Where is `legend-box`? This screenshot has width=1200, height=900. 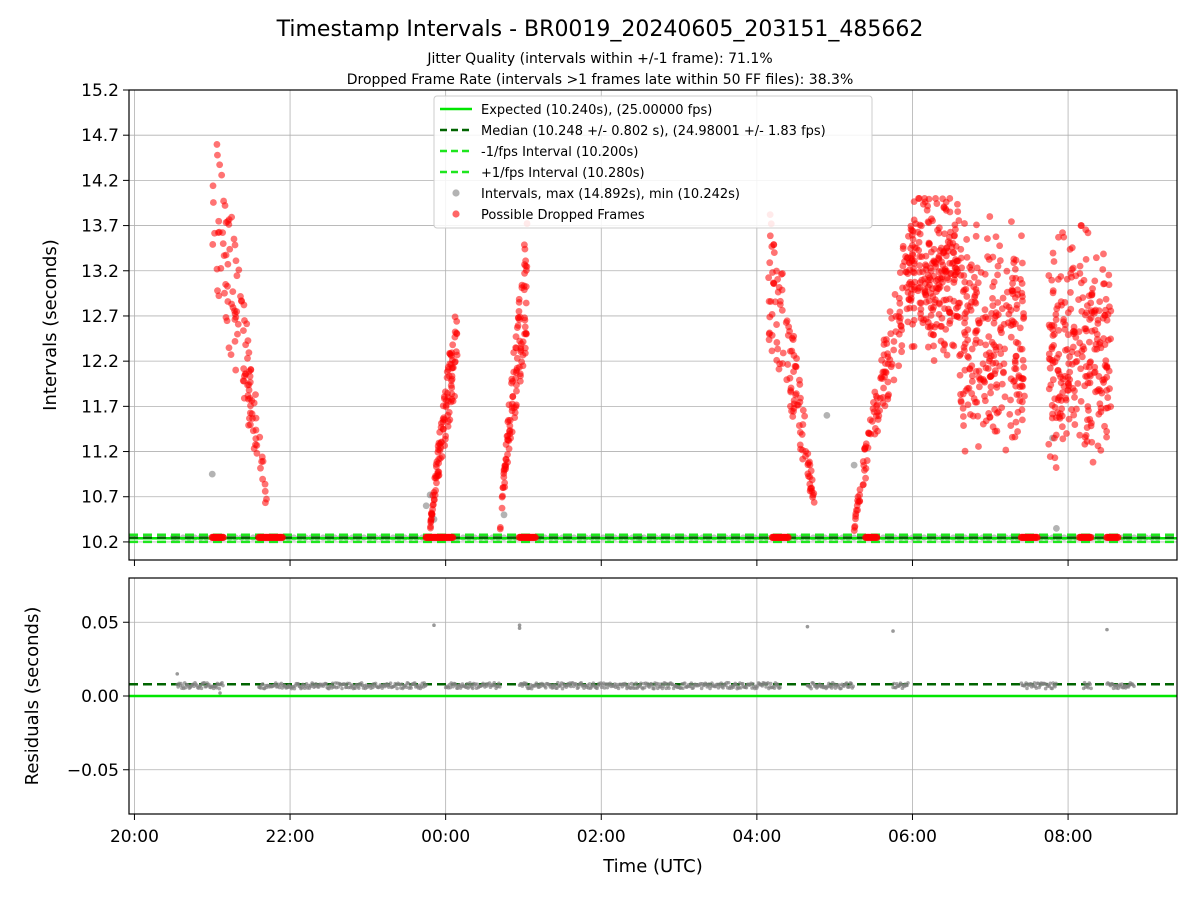 legend-box is located at coordinates (653, 162).